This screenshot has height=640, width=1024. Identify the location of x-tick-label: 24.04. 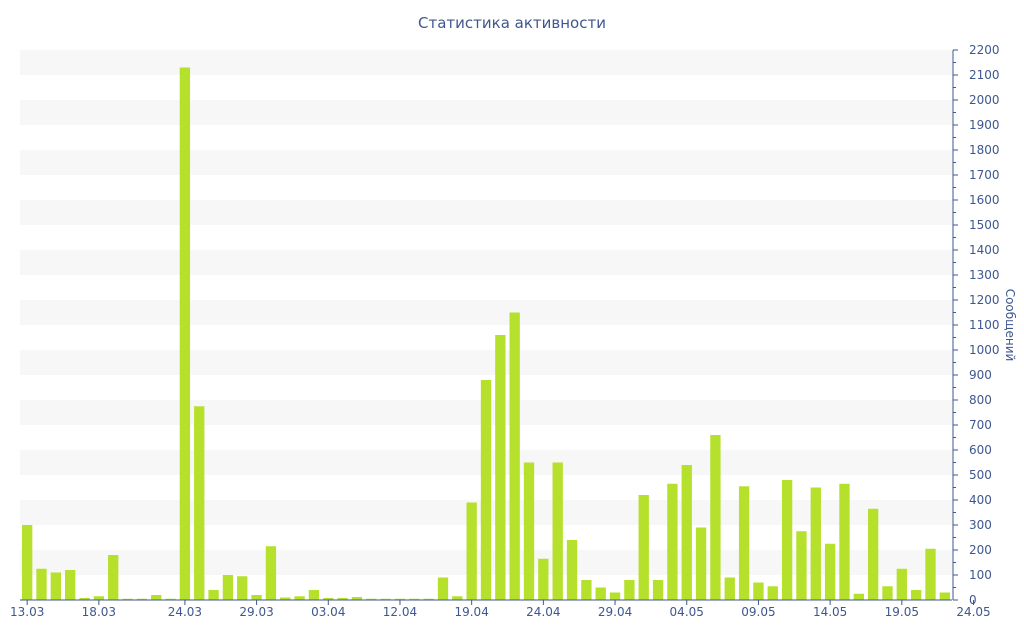
(543, 612).